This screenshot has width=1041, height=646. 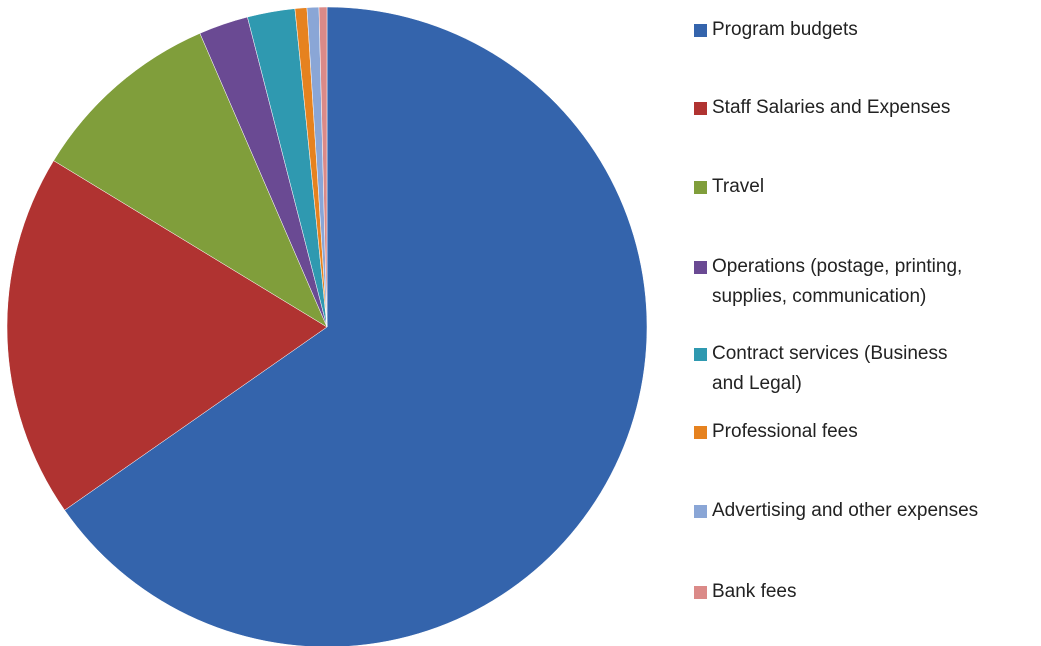 I want to click on legend-item: Professional fees, so click(x=853, y=432).